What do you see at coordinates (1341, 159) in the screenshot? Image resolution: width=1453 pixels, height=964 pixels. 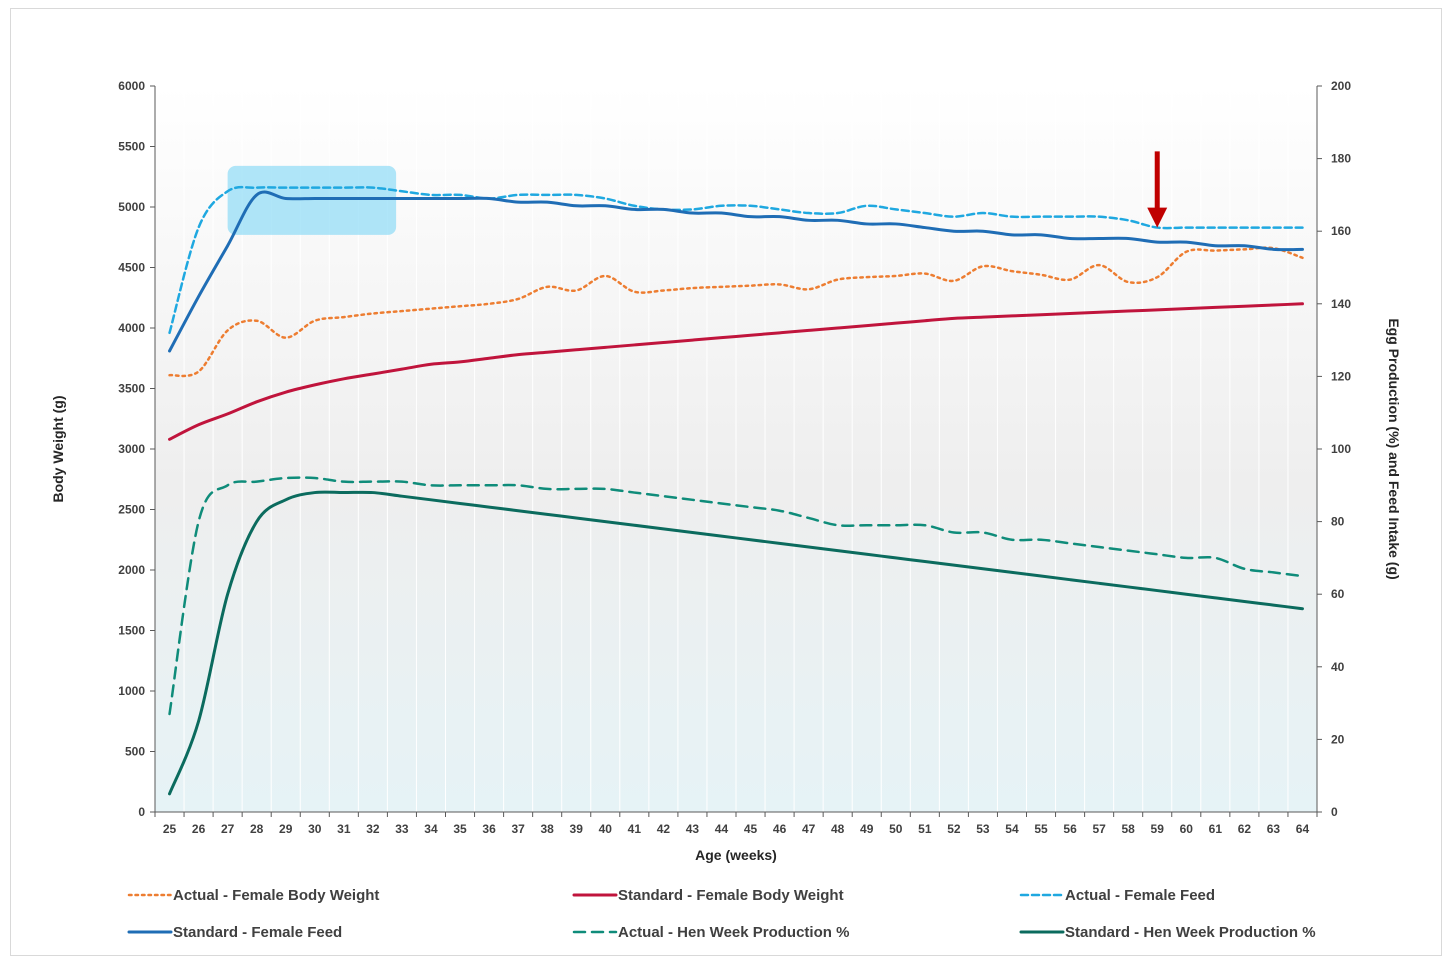 I see `y2-tick-label: 180` at bounding box center [1341, 159].